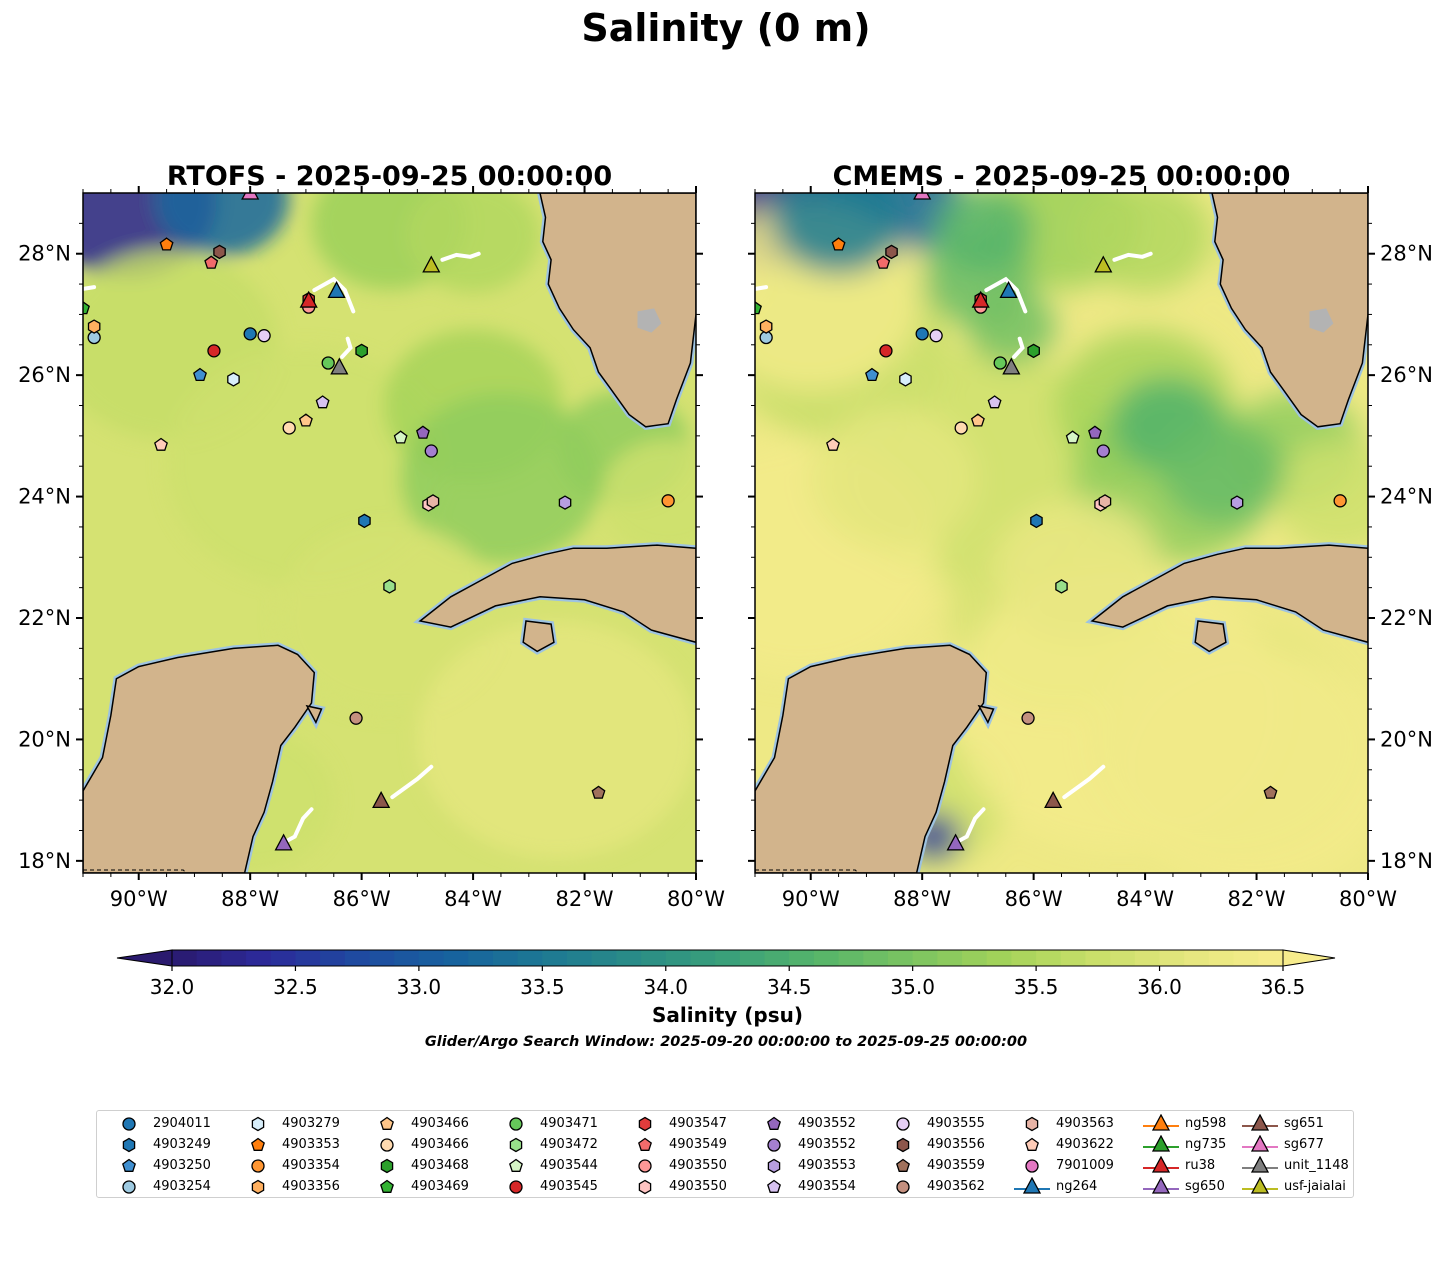 The width and height of the screenshot is (1452, 1264). What do you see at coordinates (569, 1144) in the screenshot?
I see `legend-label: 4903472` at bounding box center [569, 1144].